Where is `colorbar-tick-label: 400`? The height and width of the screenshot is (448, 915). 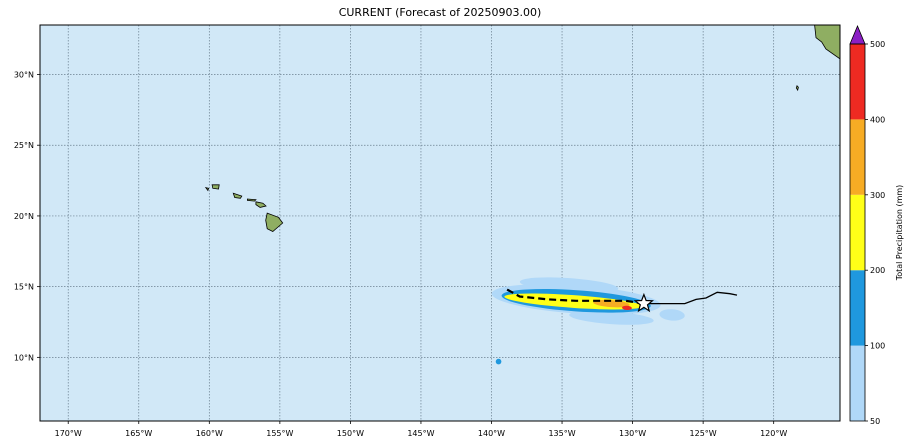
colorbar-tick-label: 400 is located at coordinates (877, 119).